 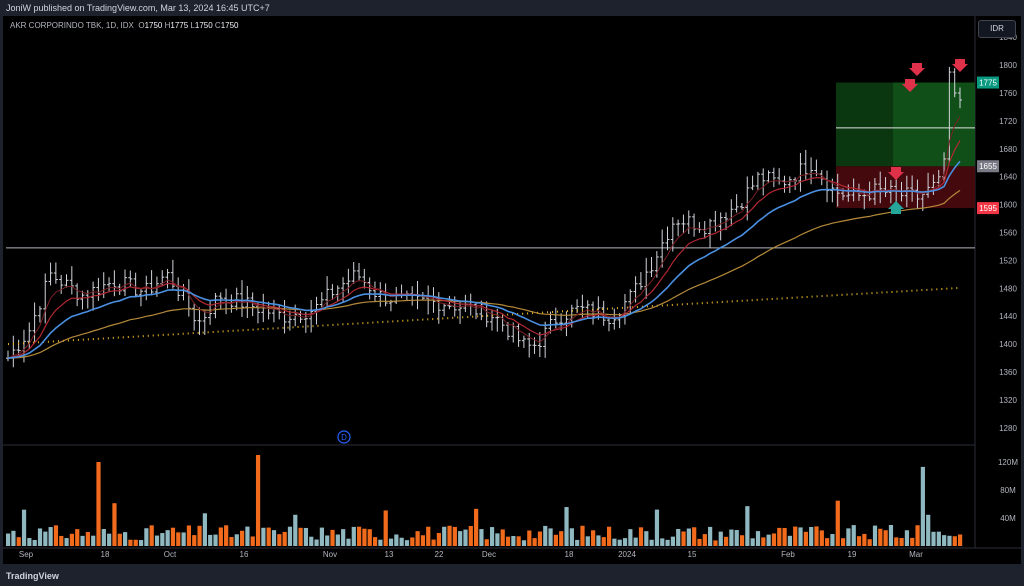 What do you see at coordinates (439, 554) in the screenshot?
I see `x-tick-label: 22` at bounding box center [439, 554].